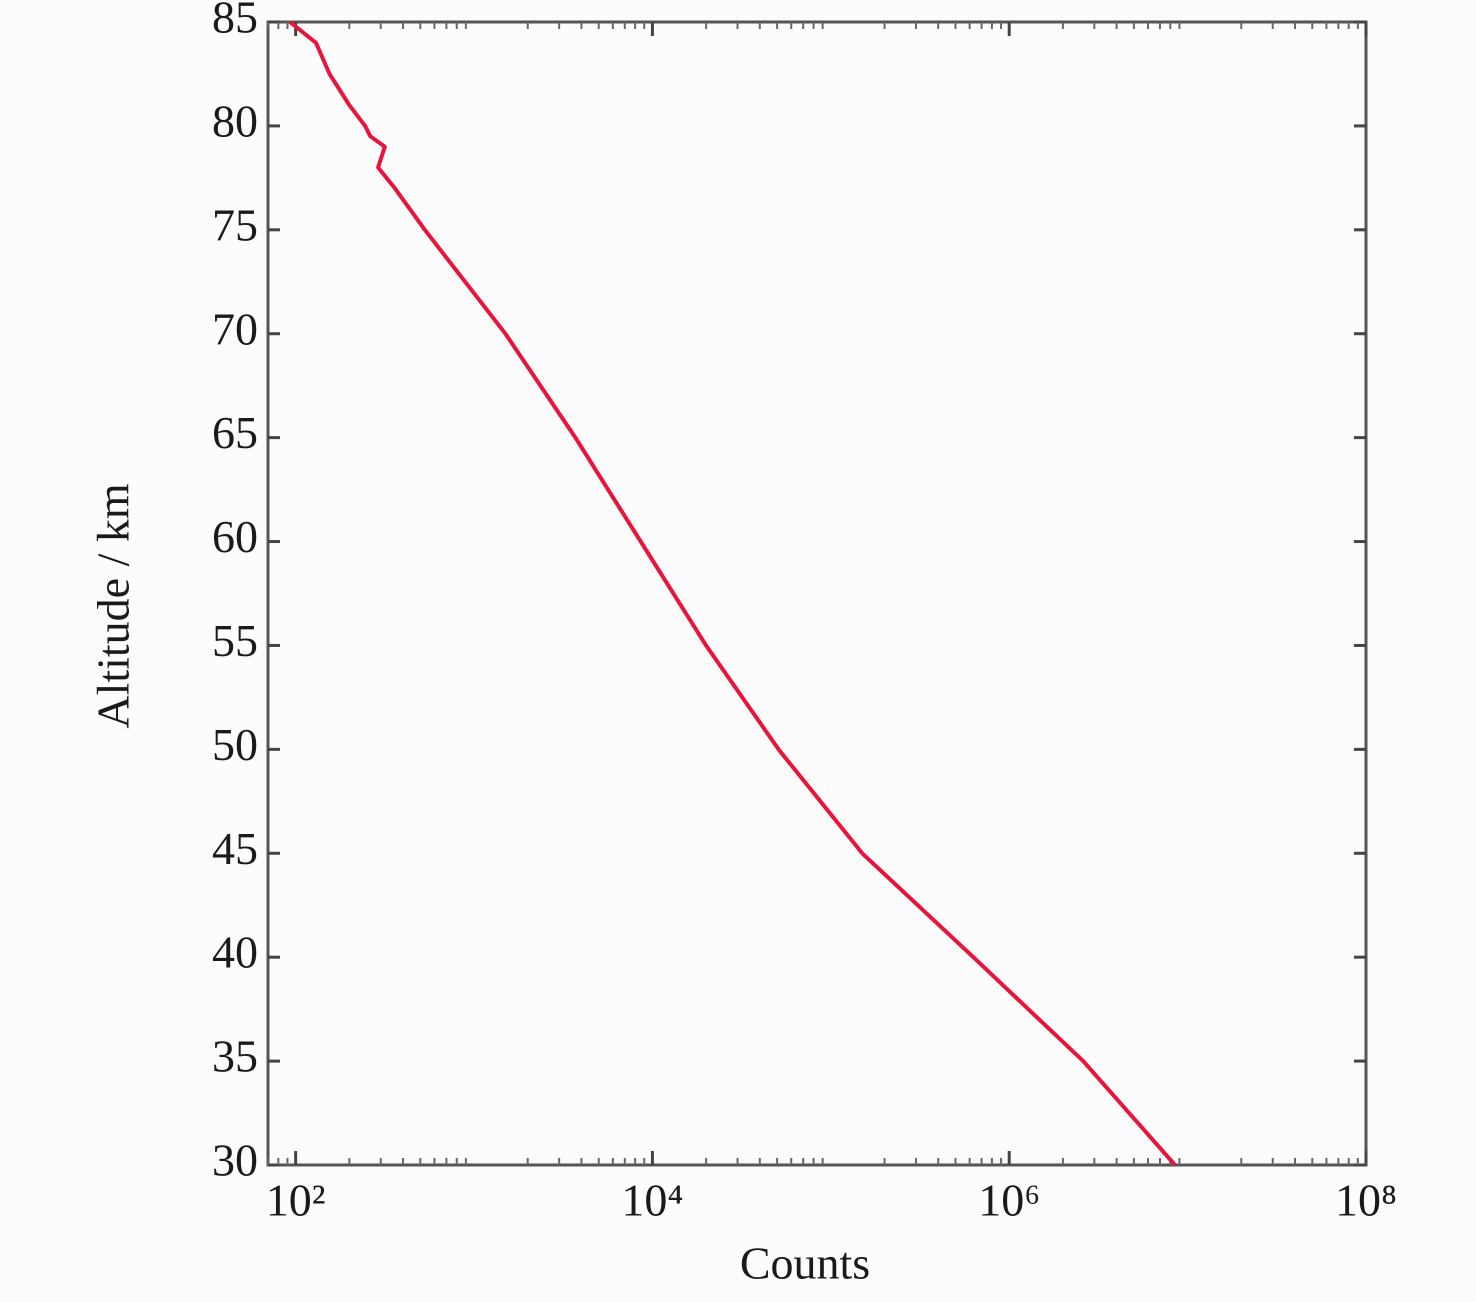 Image resolution: width=1476 pixels, height=1302 pixels. What do you see at coordinates (113, 606) in the screenshot?
I see `y-axis-label: Altitude / km` at bounding box center [113, 606].